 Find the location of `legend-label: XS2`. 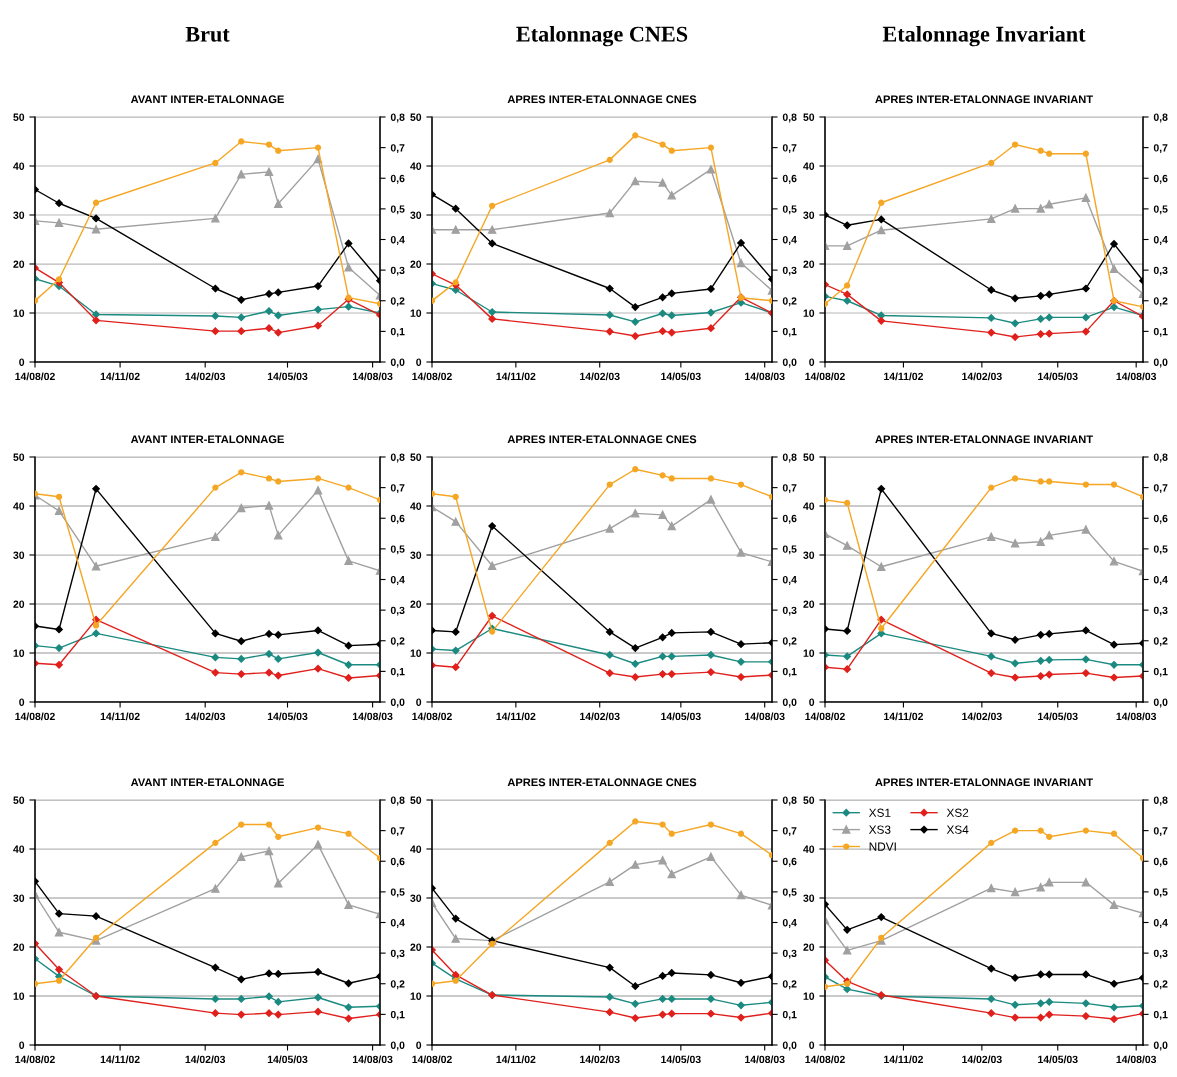

legend-label: XS2 is located at coordinates (957, 812).